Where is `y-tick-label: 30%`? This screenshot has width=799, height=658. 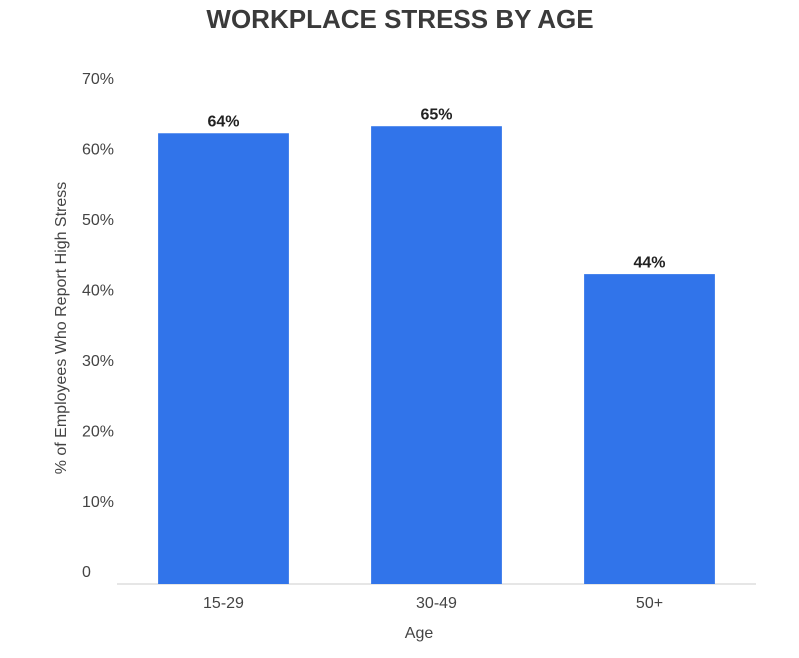
y-tick-label: 30% is located at coordinates (98, 361).